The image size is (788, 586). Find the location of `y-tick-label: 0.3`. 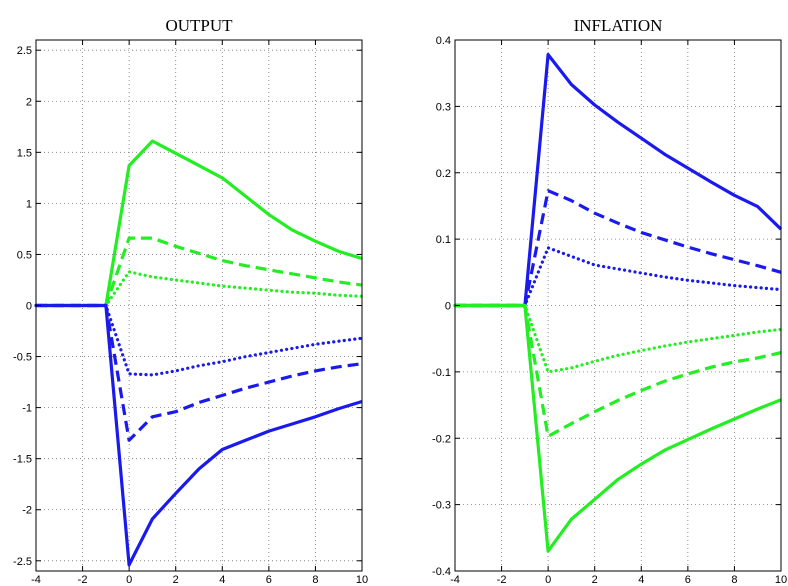

y-tick-label: 0.3 is located at coordinates (443, 107).